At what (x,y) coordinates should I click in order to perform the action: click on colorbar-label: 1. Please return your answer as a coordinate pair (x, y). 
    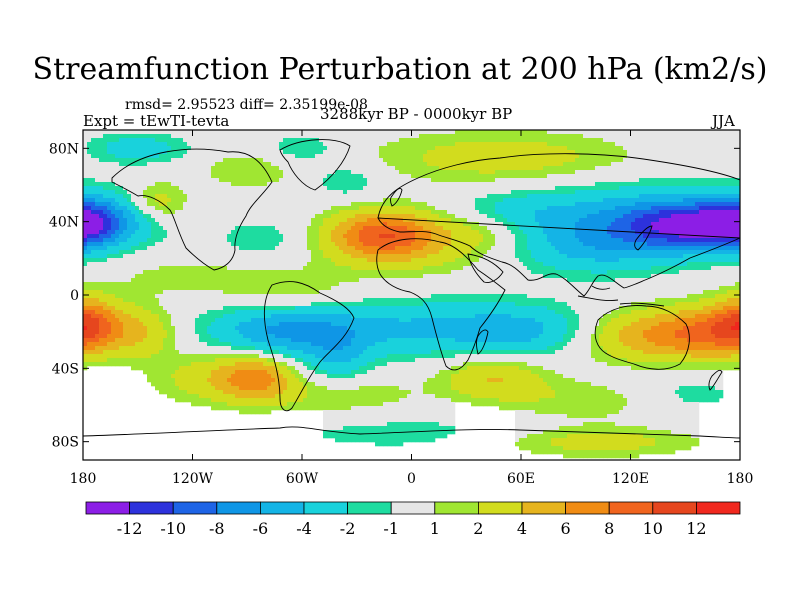
    Looking at the image, I should click on (435, 528).